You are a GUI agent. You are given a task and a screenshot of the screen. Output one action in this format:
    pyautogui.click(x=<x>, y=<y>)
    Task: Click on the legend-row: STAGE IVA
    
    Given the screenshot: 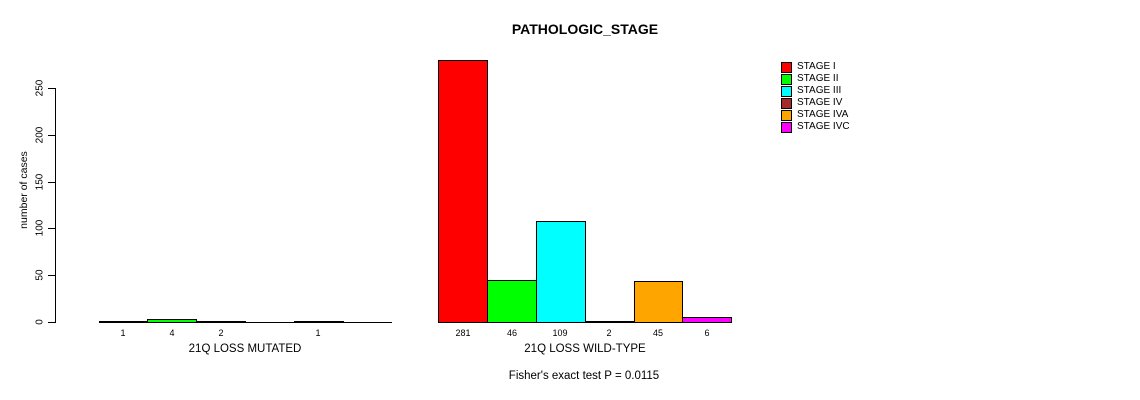 What is the action you would take?
    pyautogui.click(x=815, y=115)
    